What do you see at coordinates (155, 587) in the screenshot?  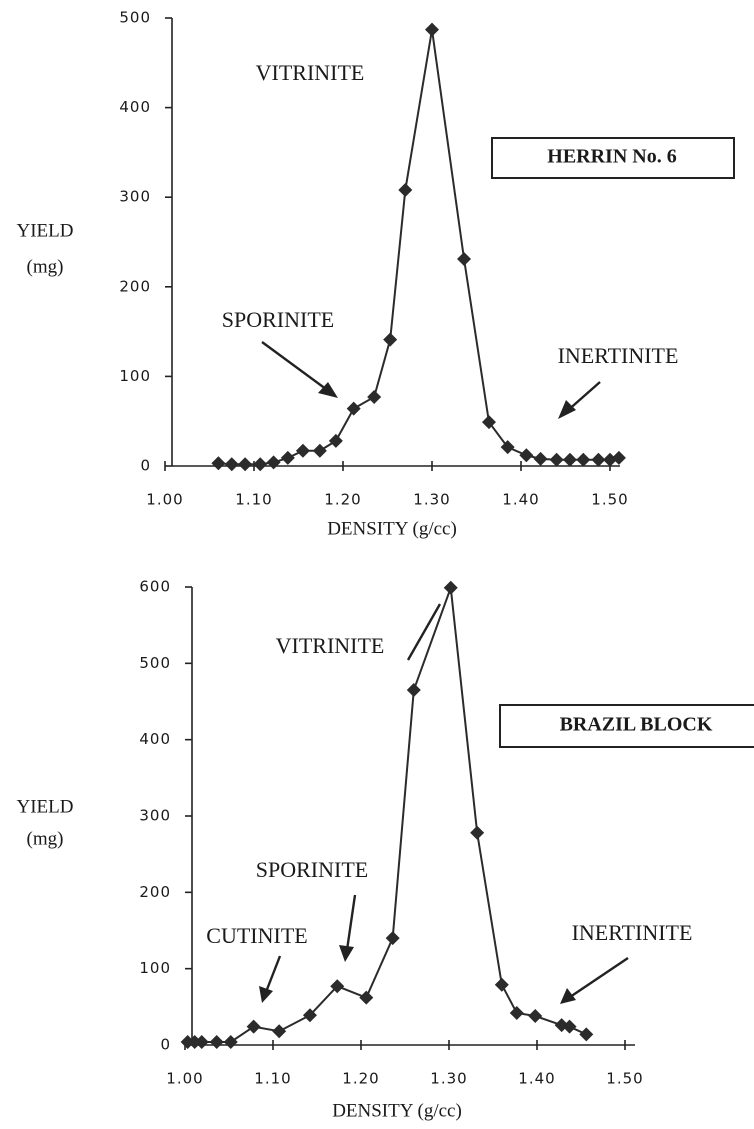 I see `y-tick-label: 600` at bounding box center [155, 587].